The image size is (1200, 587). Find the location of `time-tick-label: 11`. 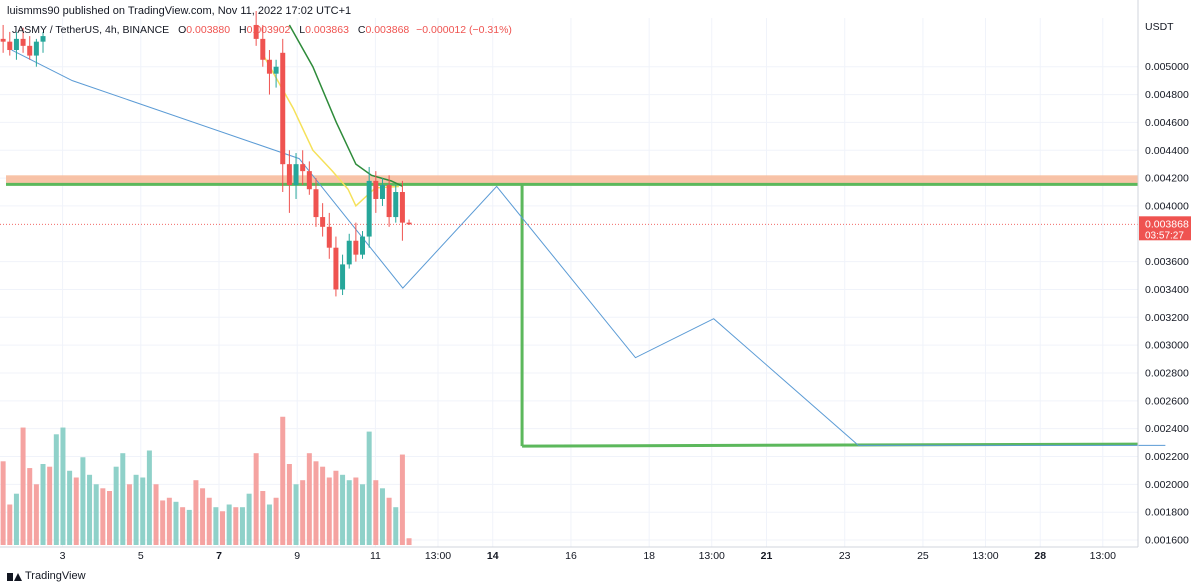

time-tick-label: 11 is located at coordinates (375, 556).